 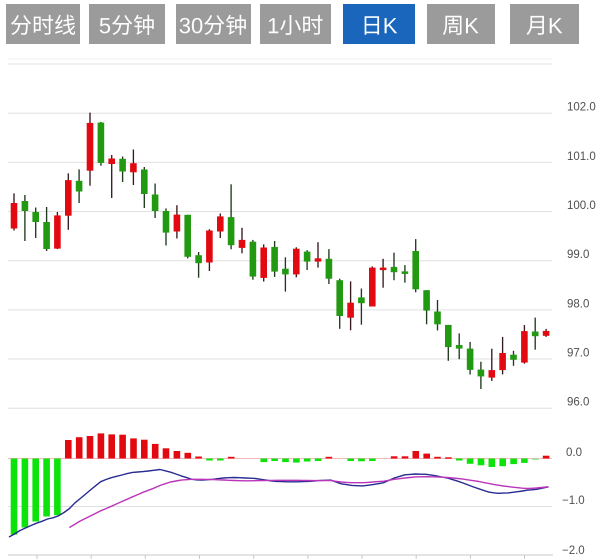 I want to click on svg-text: 101.0, so click(x=581, y=157).